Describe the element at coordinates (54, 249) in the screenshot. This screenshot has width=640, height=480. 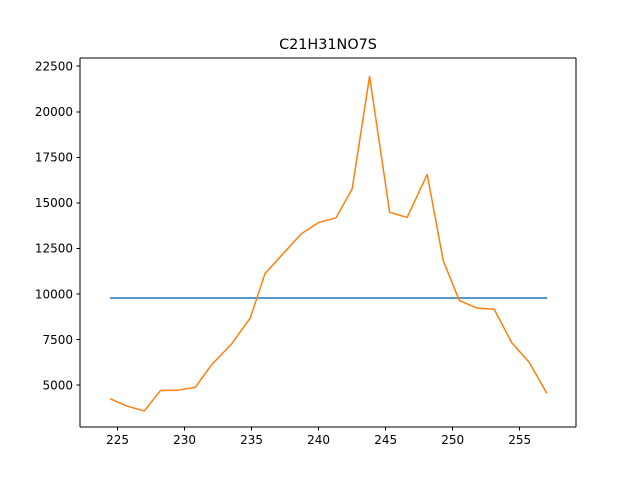
I see `y-tick-label: 12500` at that location.